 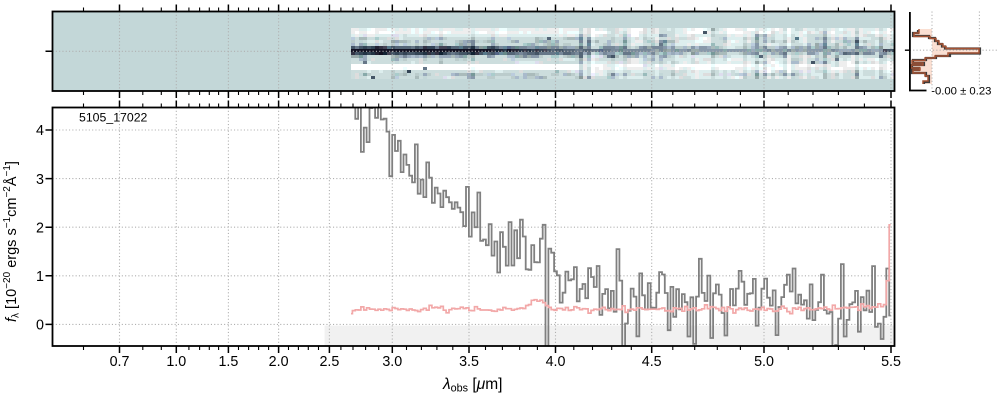 I want to click on svg-text: λobs [μm], so click(x=472, y=385).